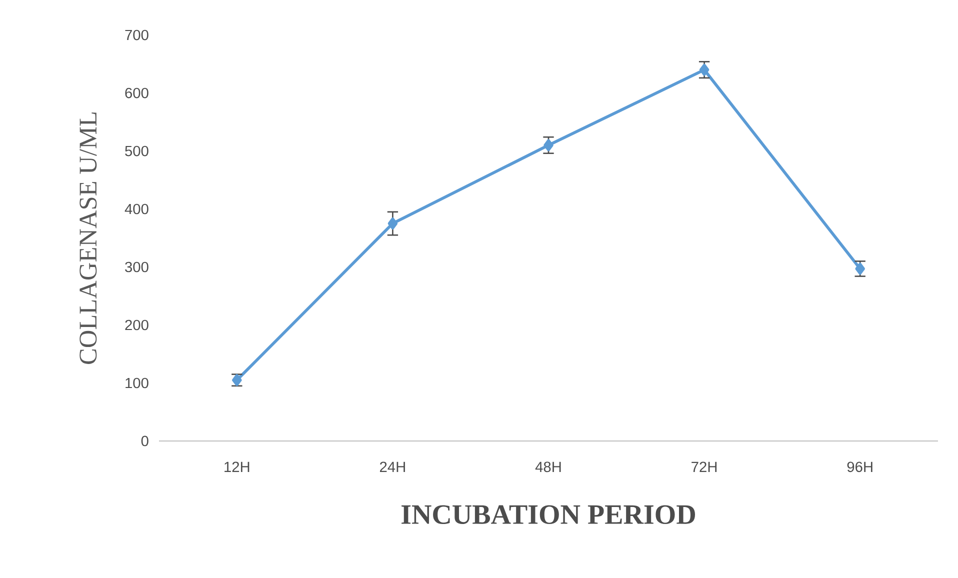 Image resolution: width=958 pixels, height=578 pixels. What do you see at coordinates (392, 467) in the screenshot?
I see `x-tick-label: 24H` at bounding box center [392, 467].